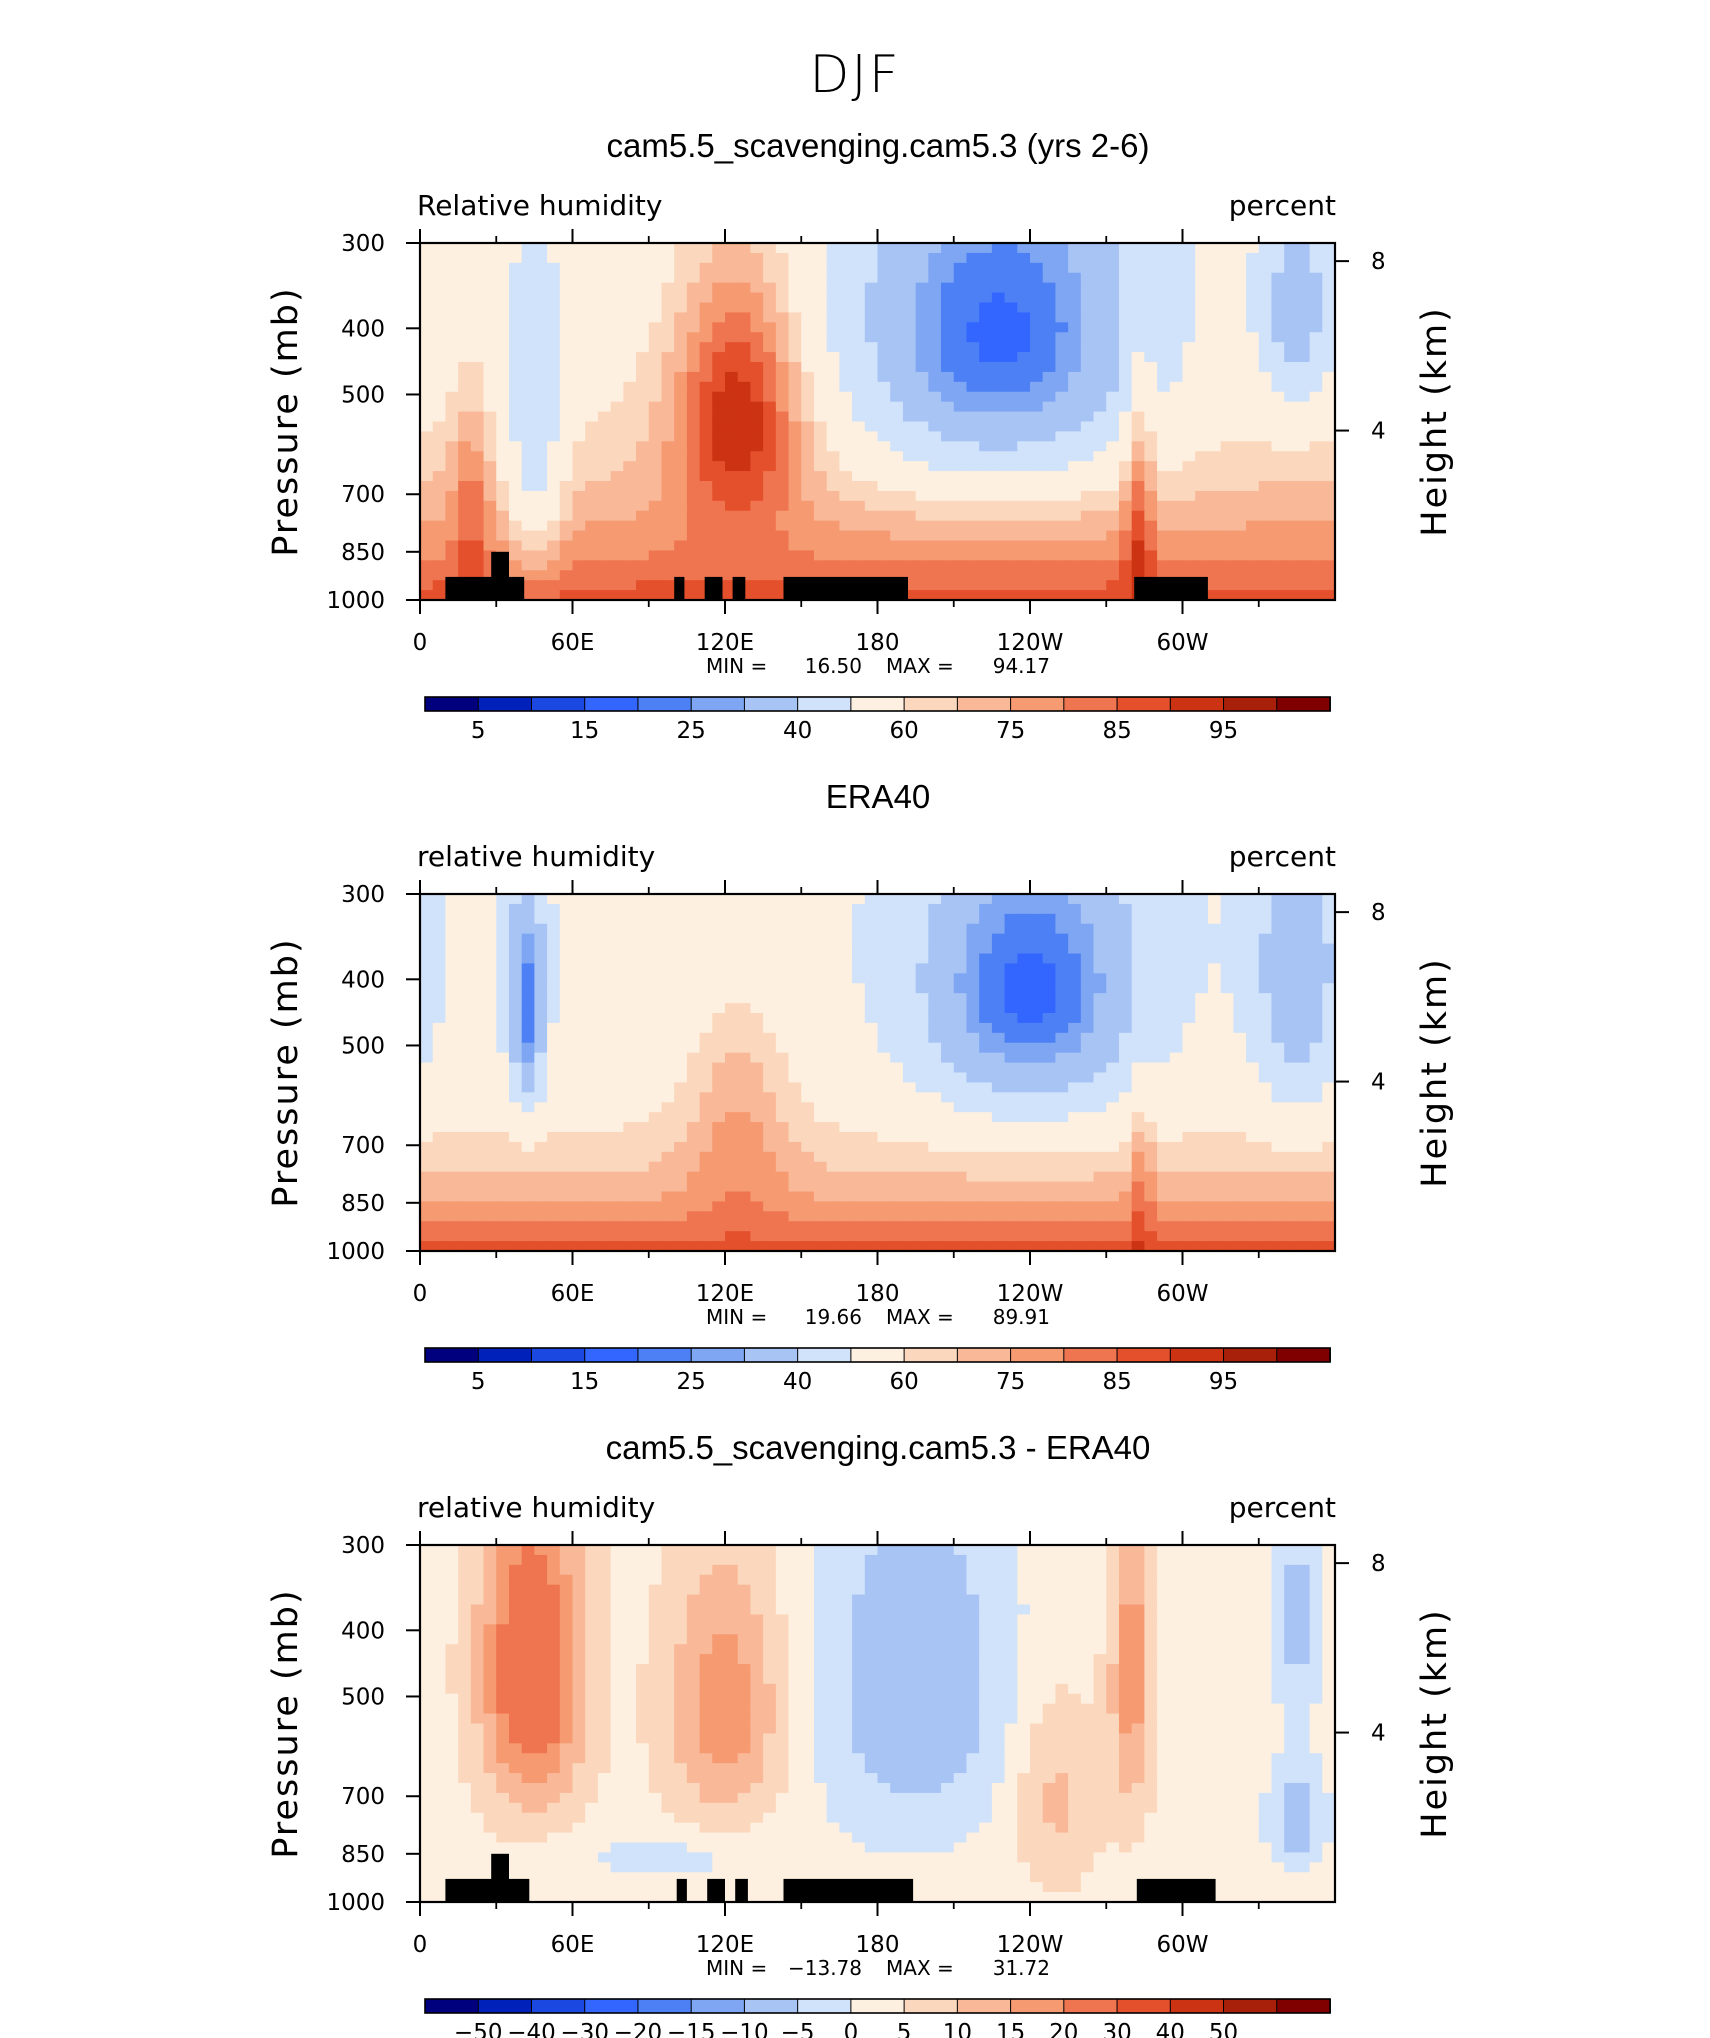  I want to click on topography-mask, so click(845, 588).